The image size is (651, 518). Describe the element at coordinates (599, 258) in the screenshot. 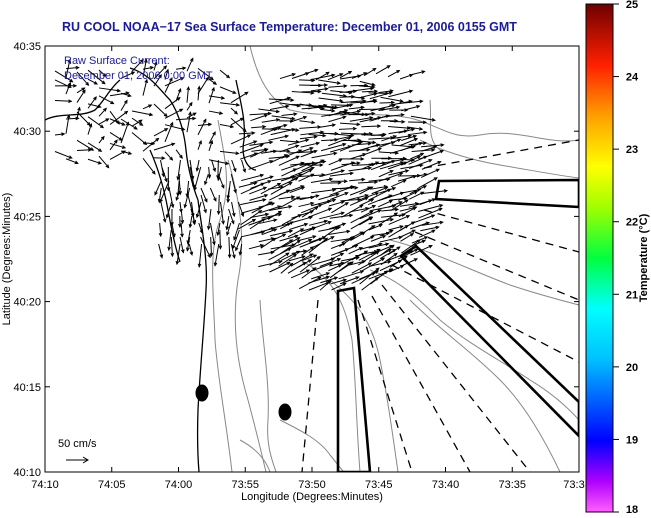

I see `temperature-colorbar` at that location.